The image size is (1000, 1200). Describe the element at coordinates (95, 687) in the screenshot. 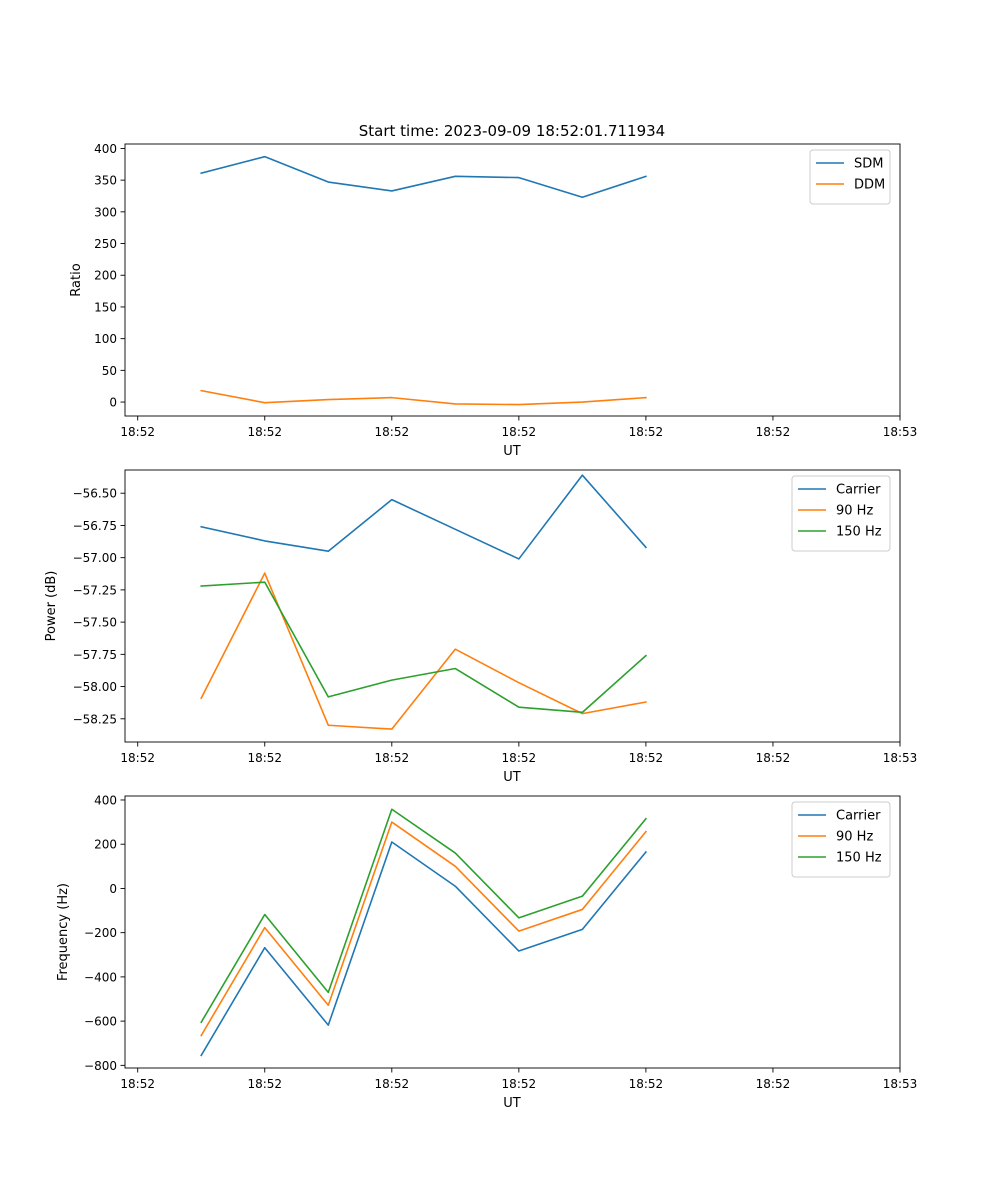

I see `y-tick-label-2-2: −58.00` at that location.